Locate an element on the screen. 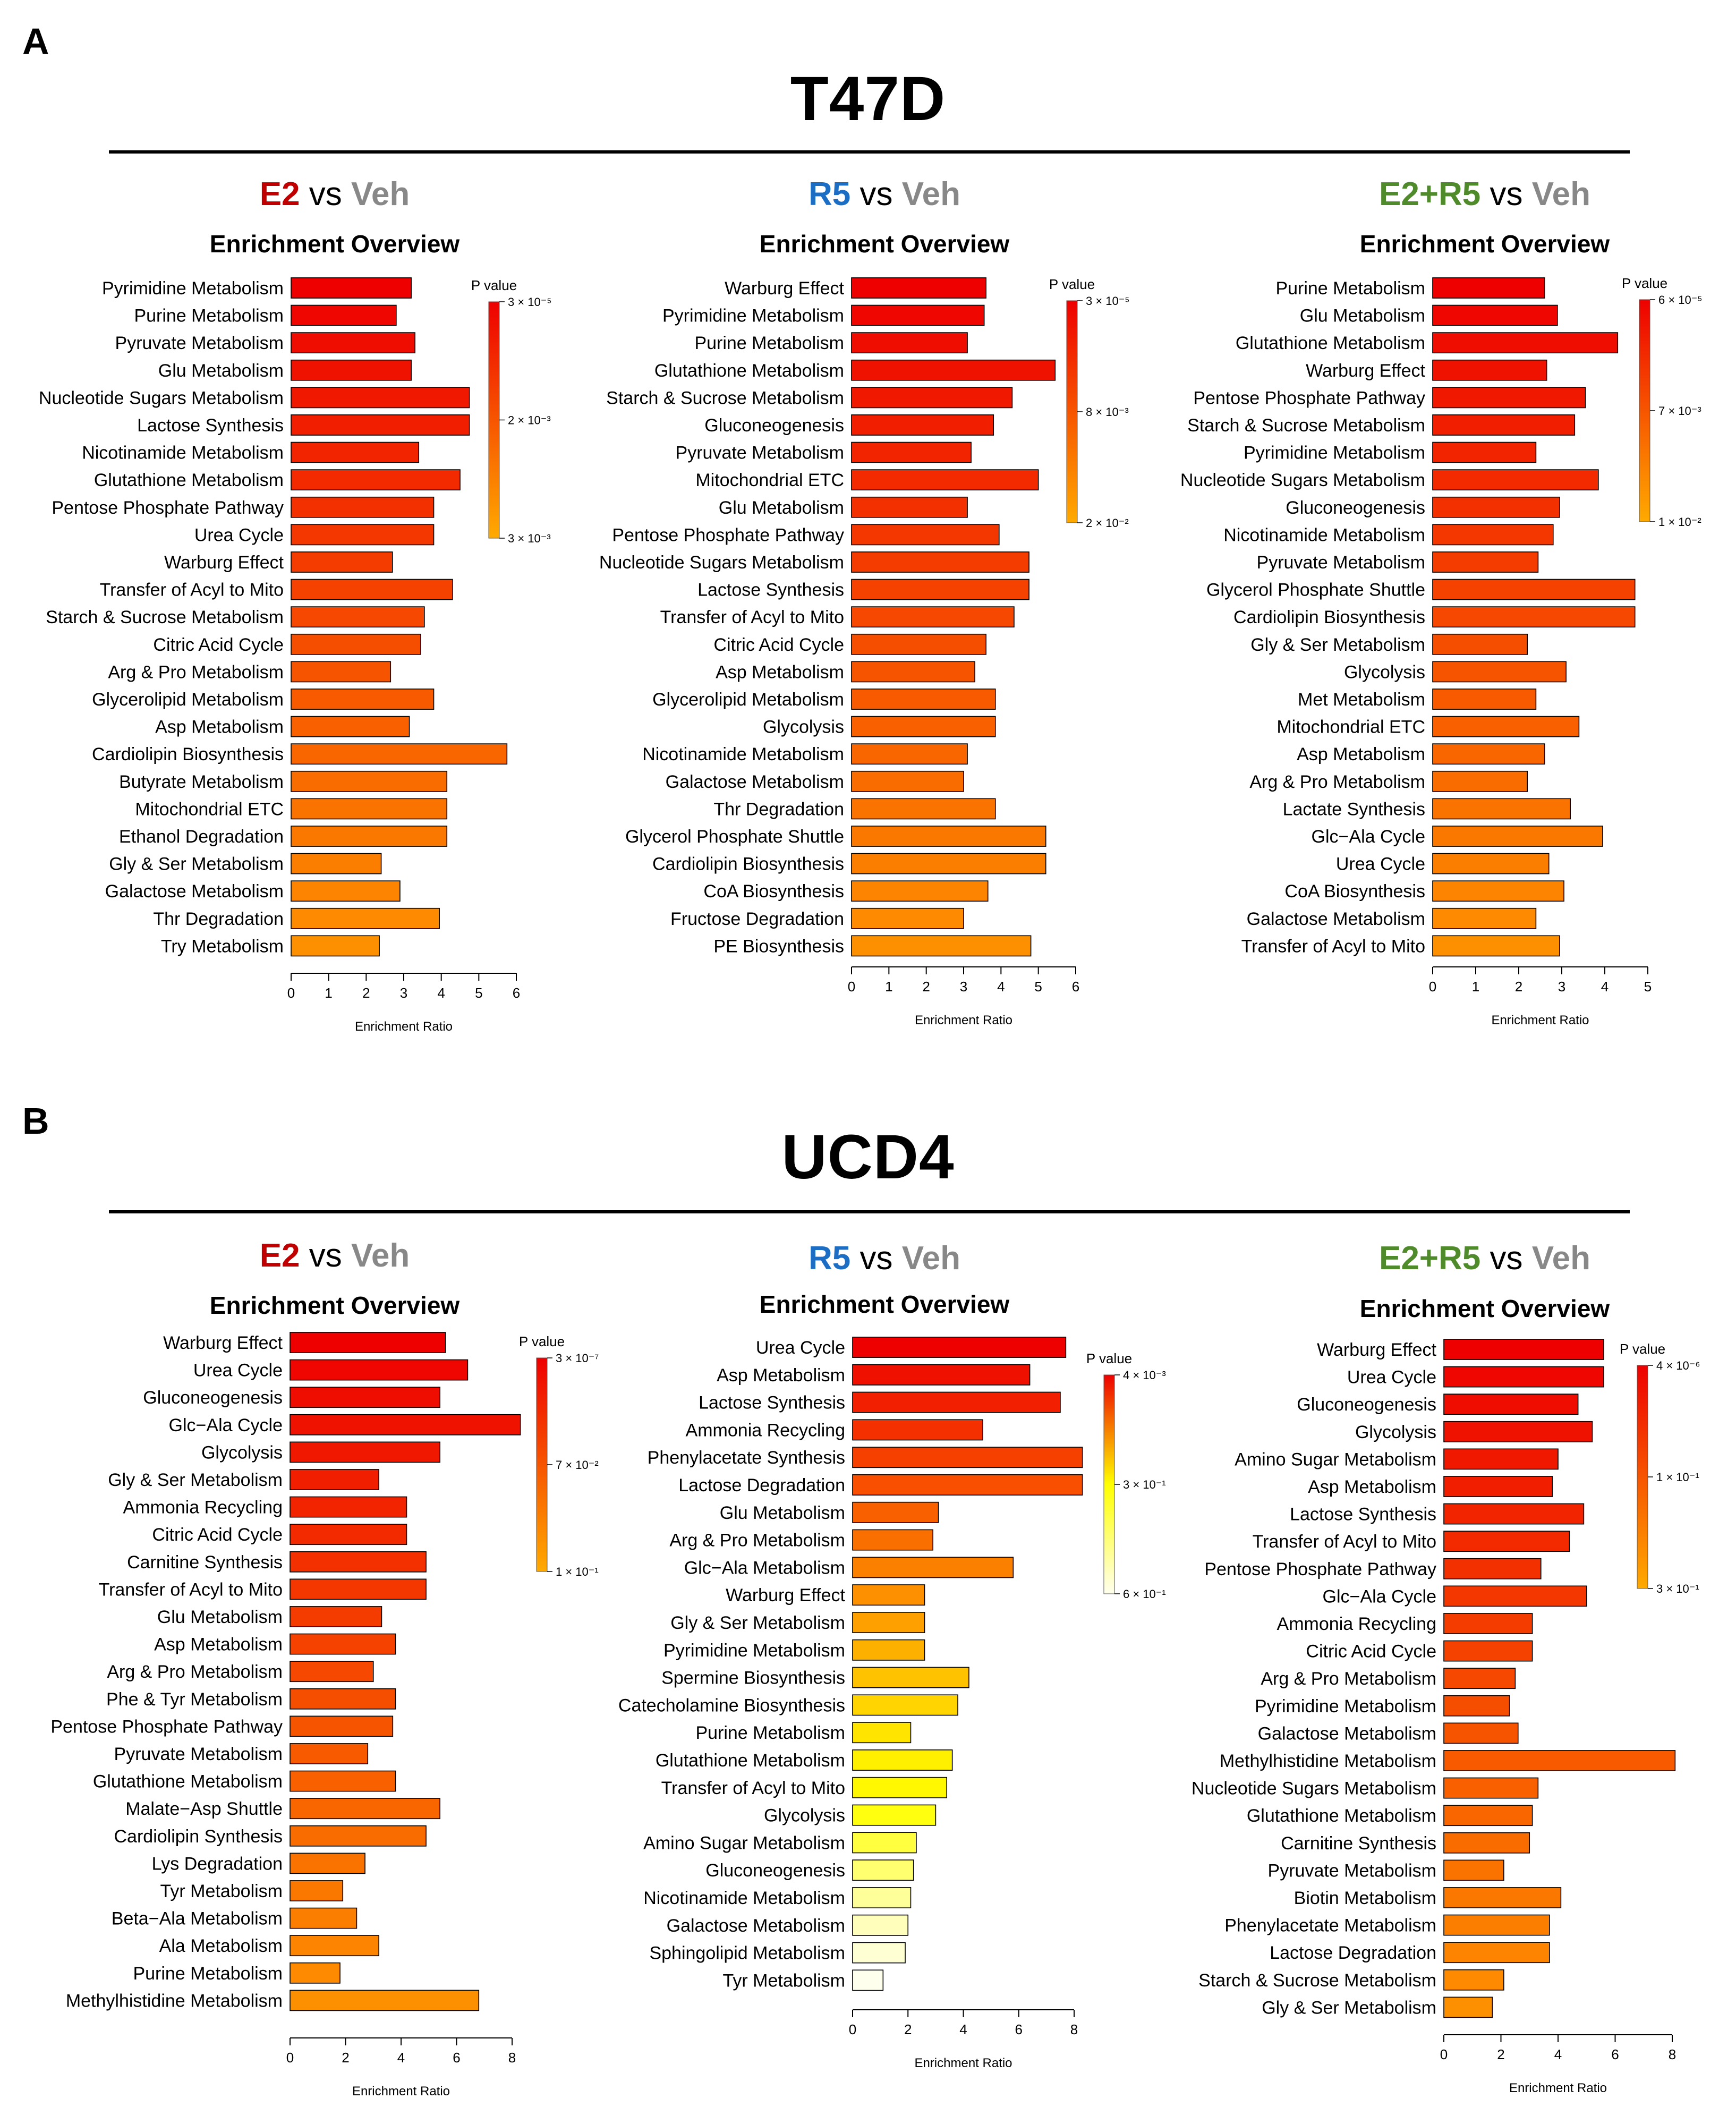 The image size is (1736, 2107). pathway-label: Glycerol Phosphate Shuttle is located at coordinates (1315, 590).